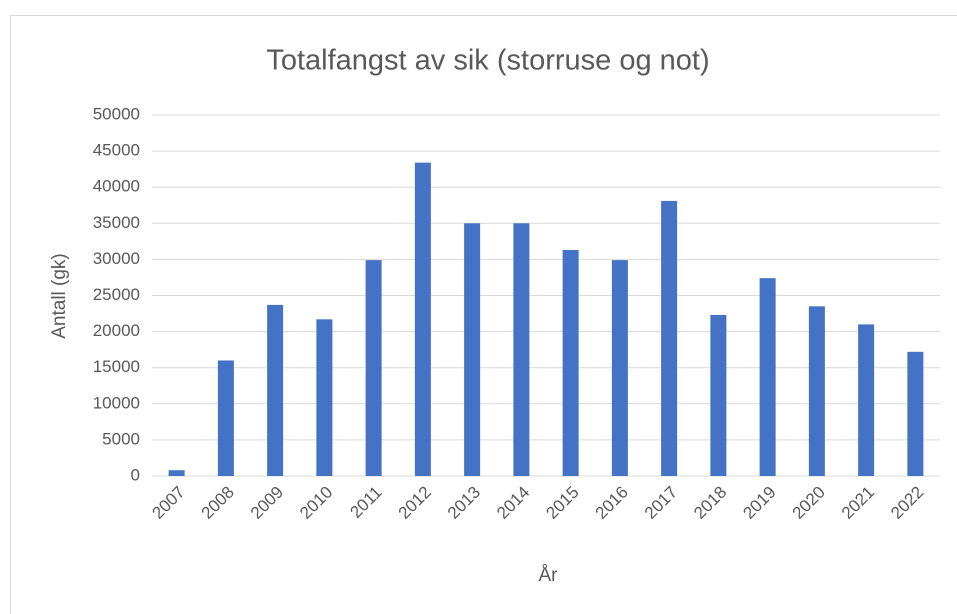 The height and width of the screenshot is (614, 957). I want to click on y-tick-label: 30000, so click(116, 258).